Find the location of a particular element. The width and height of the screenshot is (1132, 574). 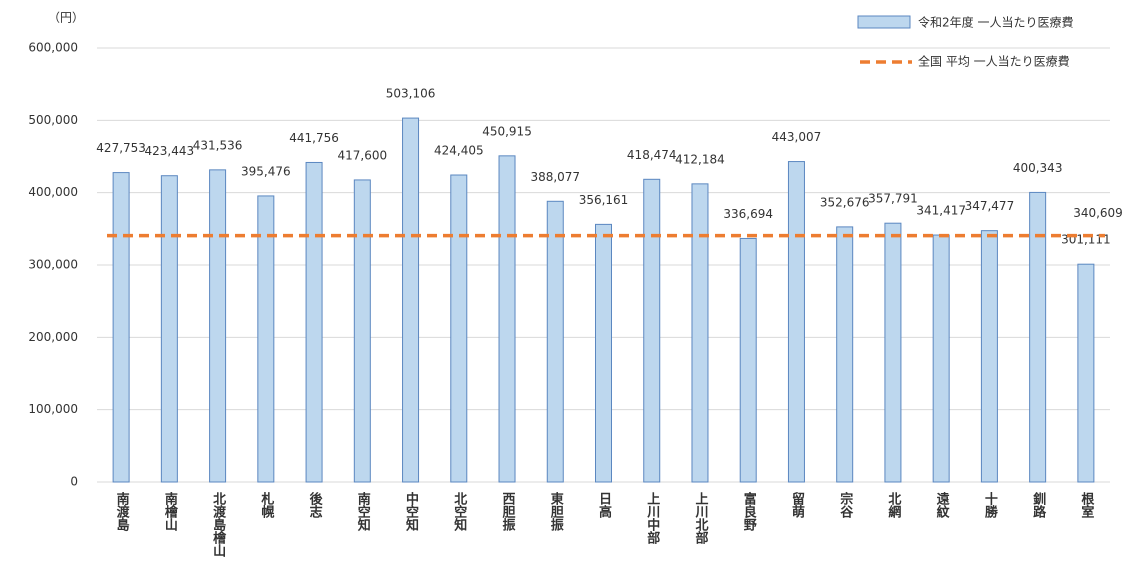

value-label: 424,405 is located at coordinates (459, 151).